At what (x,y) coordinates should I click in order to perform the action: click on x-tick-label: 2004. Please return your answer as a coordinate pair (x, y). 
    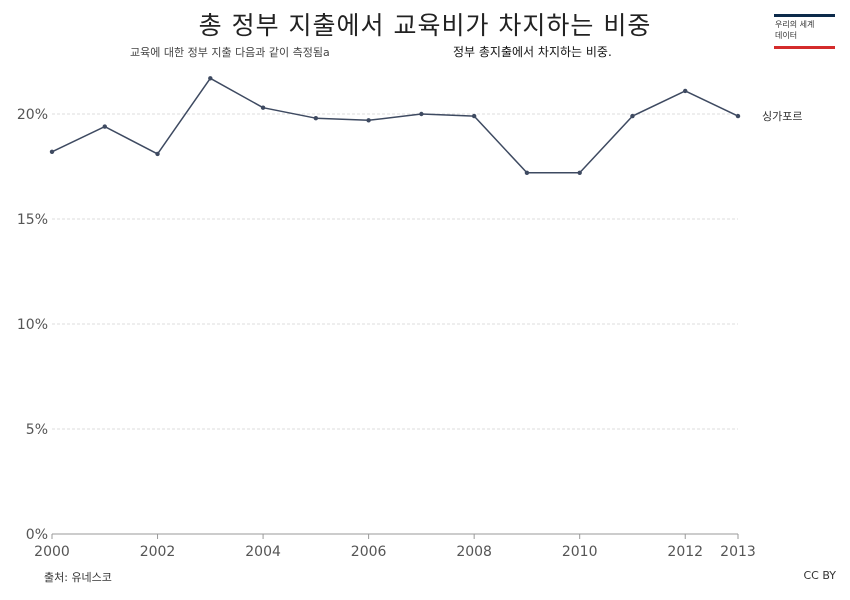
    Looking at the image, I should click on (263, 552).